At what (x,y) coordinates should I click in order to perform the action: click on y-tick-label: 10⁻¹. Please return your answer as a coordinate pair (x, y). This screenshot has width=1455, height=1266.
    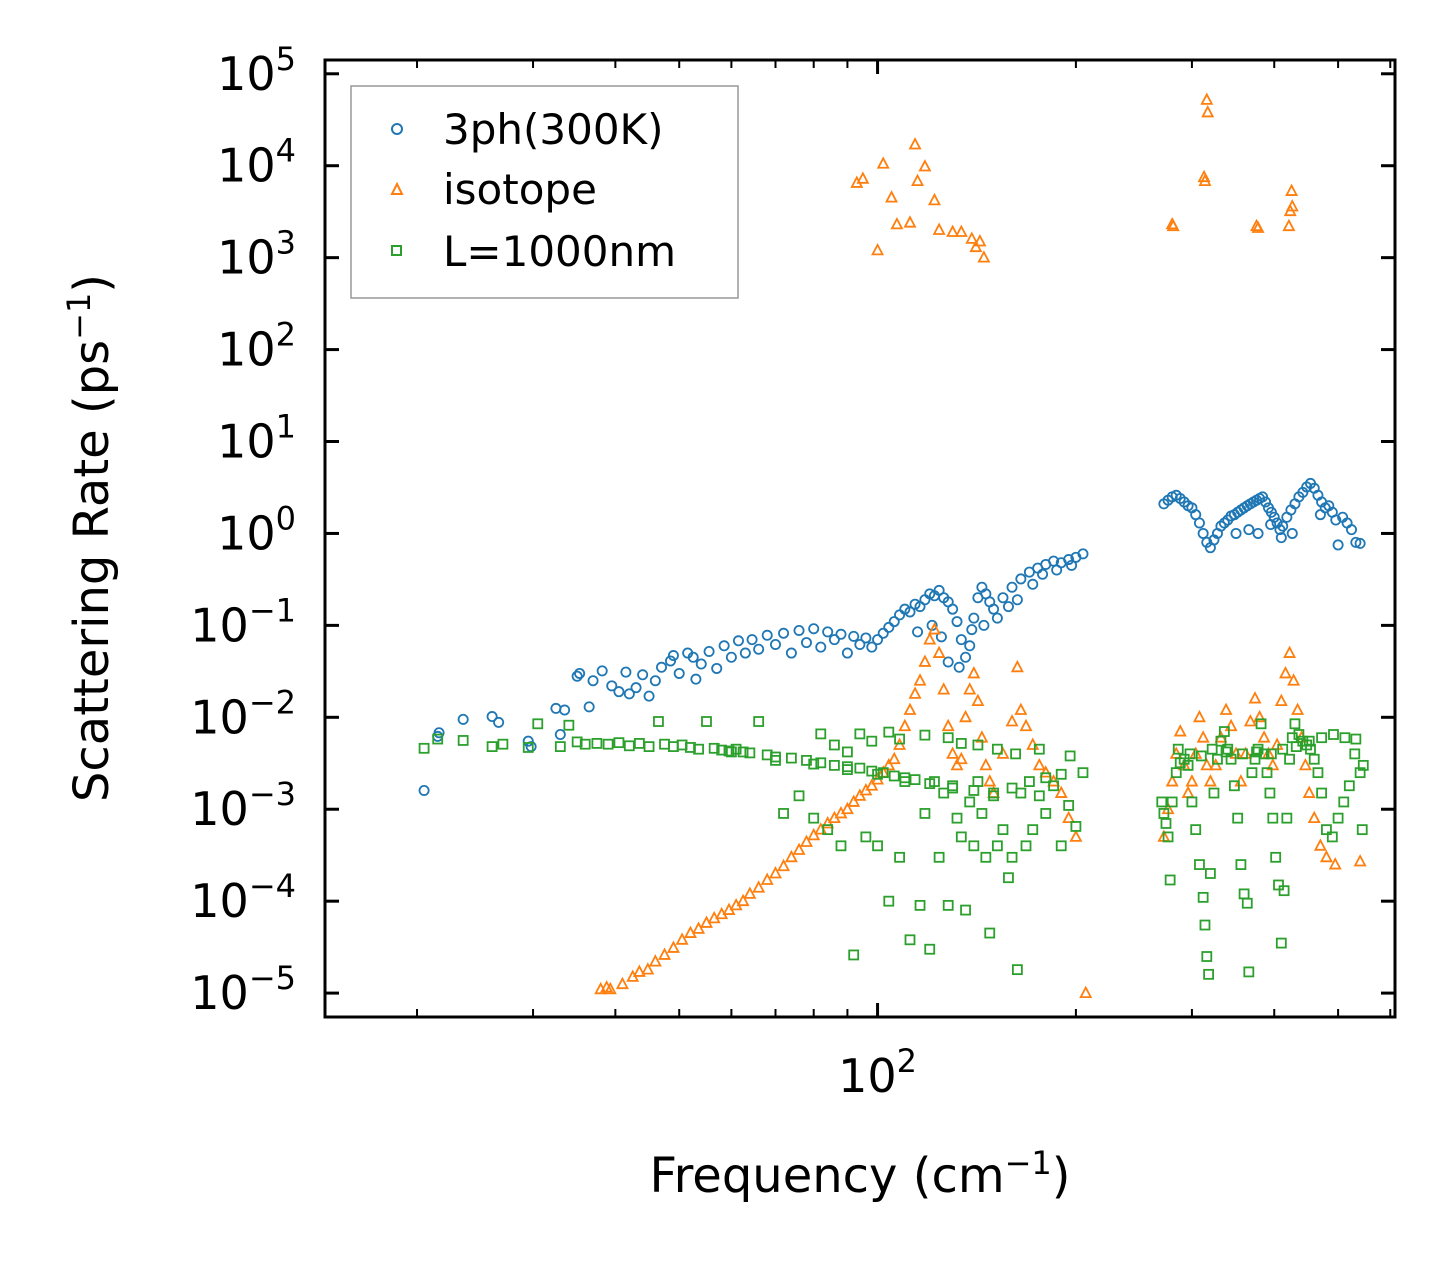
    Looking at the image, I should click on (243, 621).